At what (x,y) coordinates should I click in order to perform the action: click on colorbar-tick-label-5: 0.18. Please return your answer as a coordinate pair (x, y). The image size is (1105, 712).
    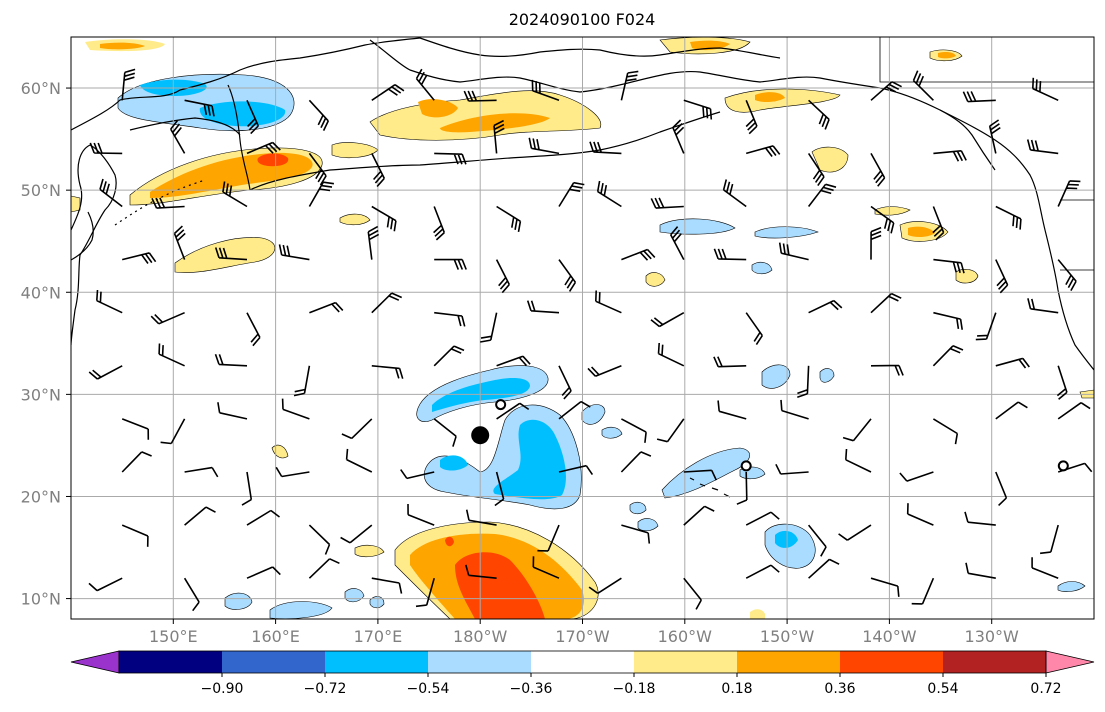
    Looking at the image, I should click on (736, 689).